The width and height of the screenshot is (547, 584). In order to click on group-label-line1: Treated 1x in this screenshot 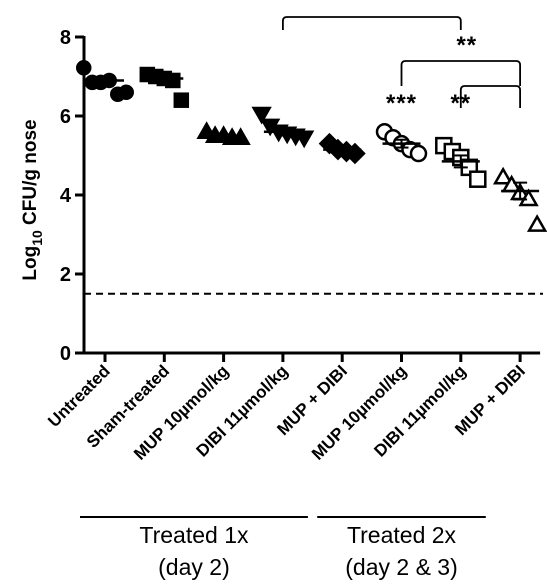, I will do `click(194, 535)`.